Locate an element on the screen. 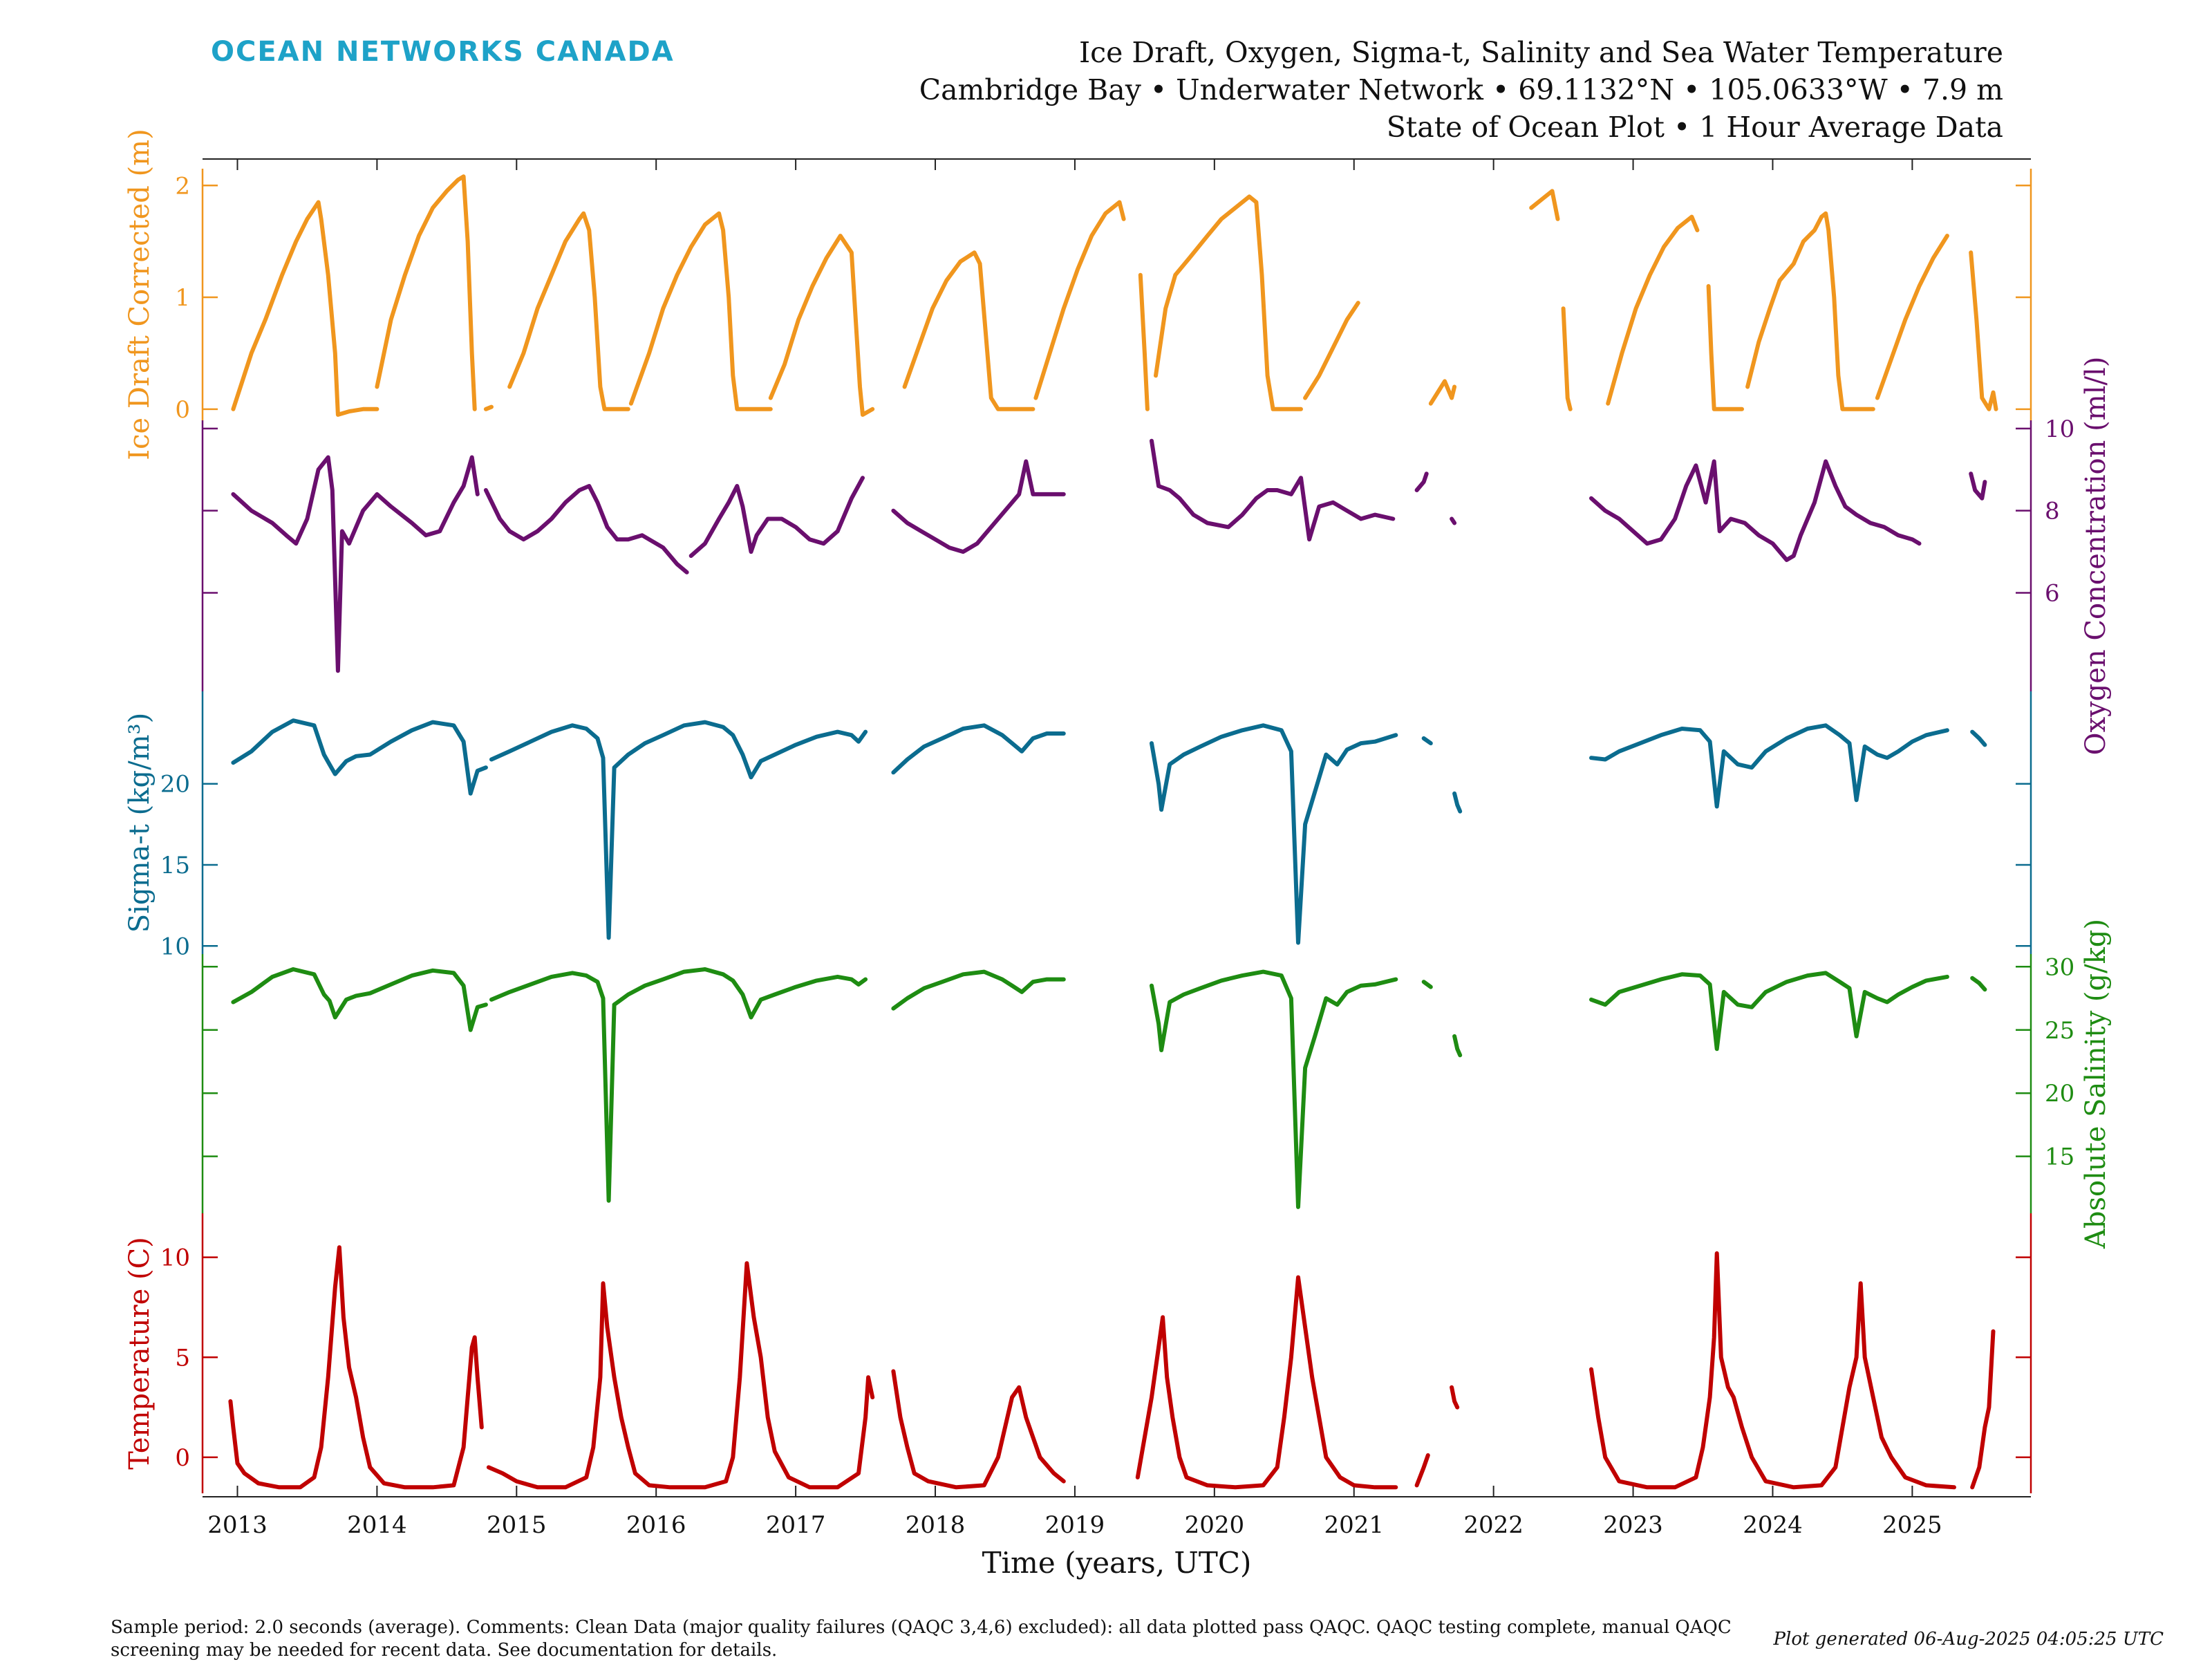  x-tick-label: 2017 is located at coordinates (796, 1525).